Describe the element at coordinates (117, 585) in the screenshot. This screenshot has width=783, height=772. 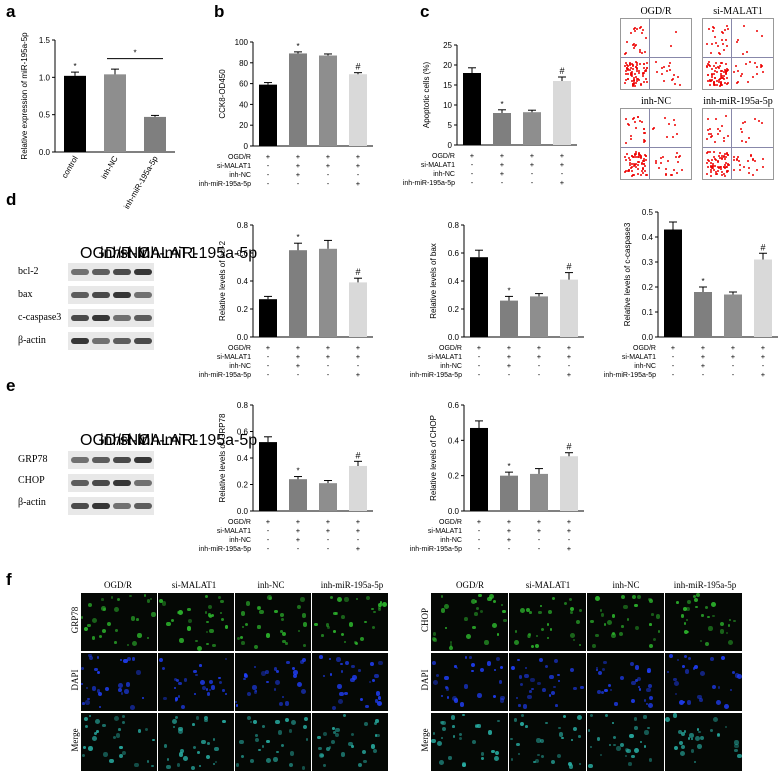
I see `if-col-header: OGD/R` at that location.